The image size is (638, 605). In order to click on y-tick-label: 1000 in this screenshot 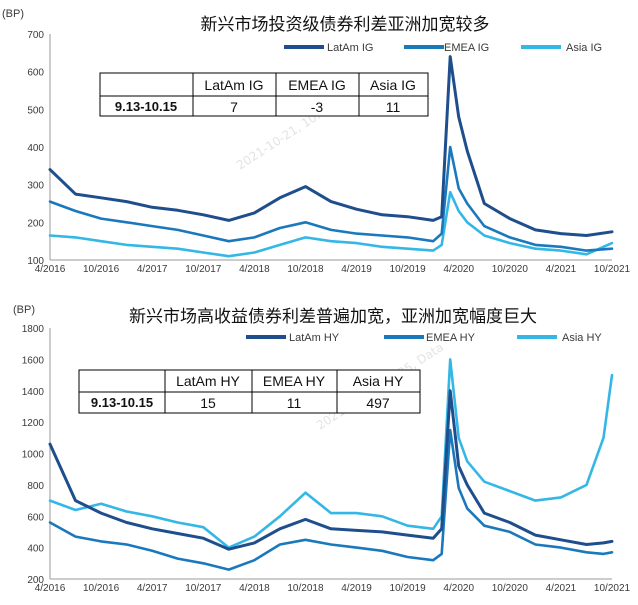, I will do `click(33, 455)`.